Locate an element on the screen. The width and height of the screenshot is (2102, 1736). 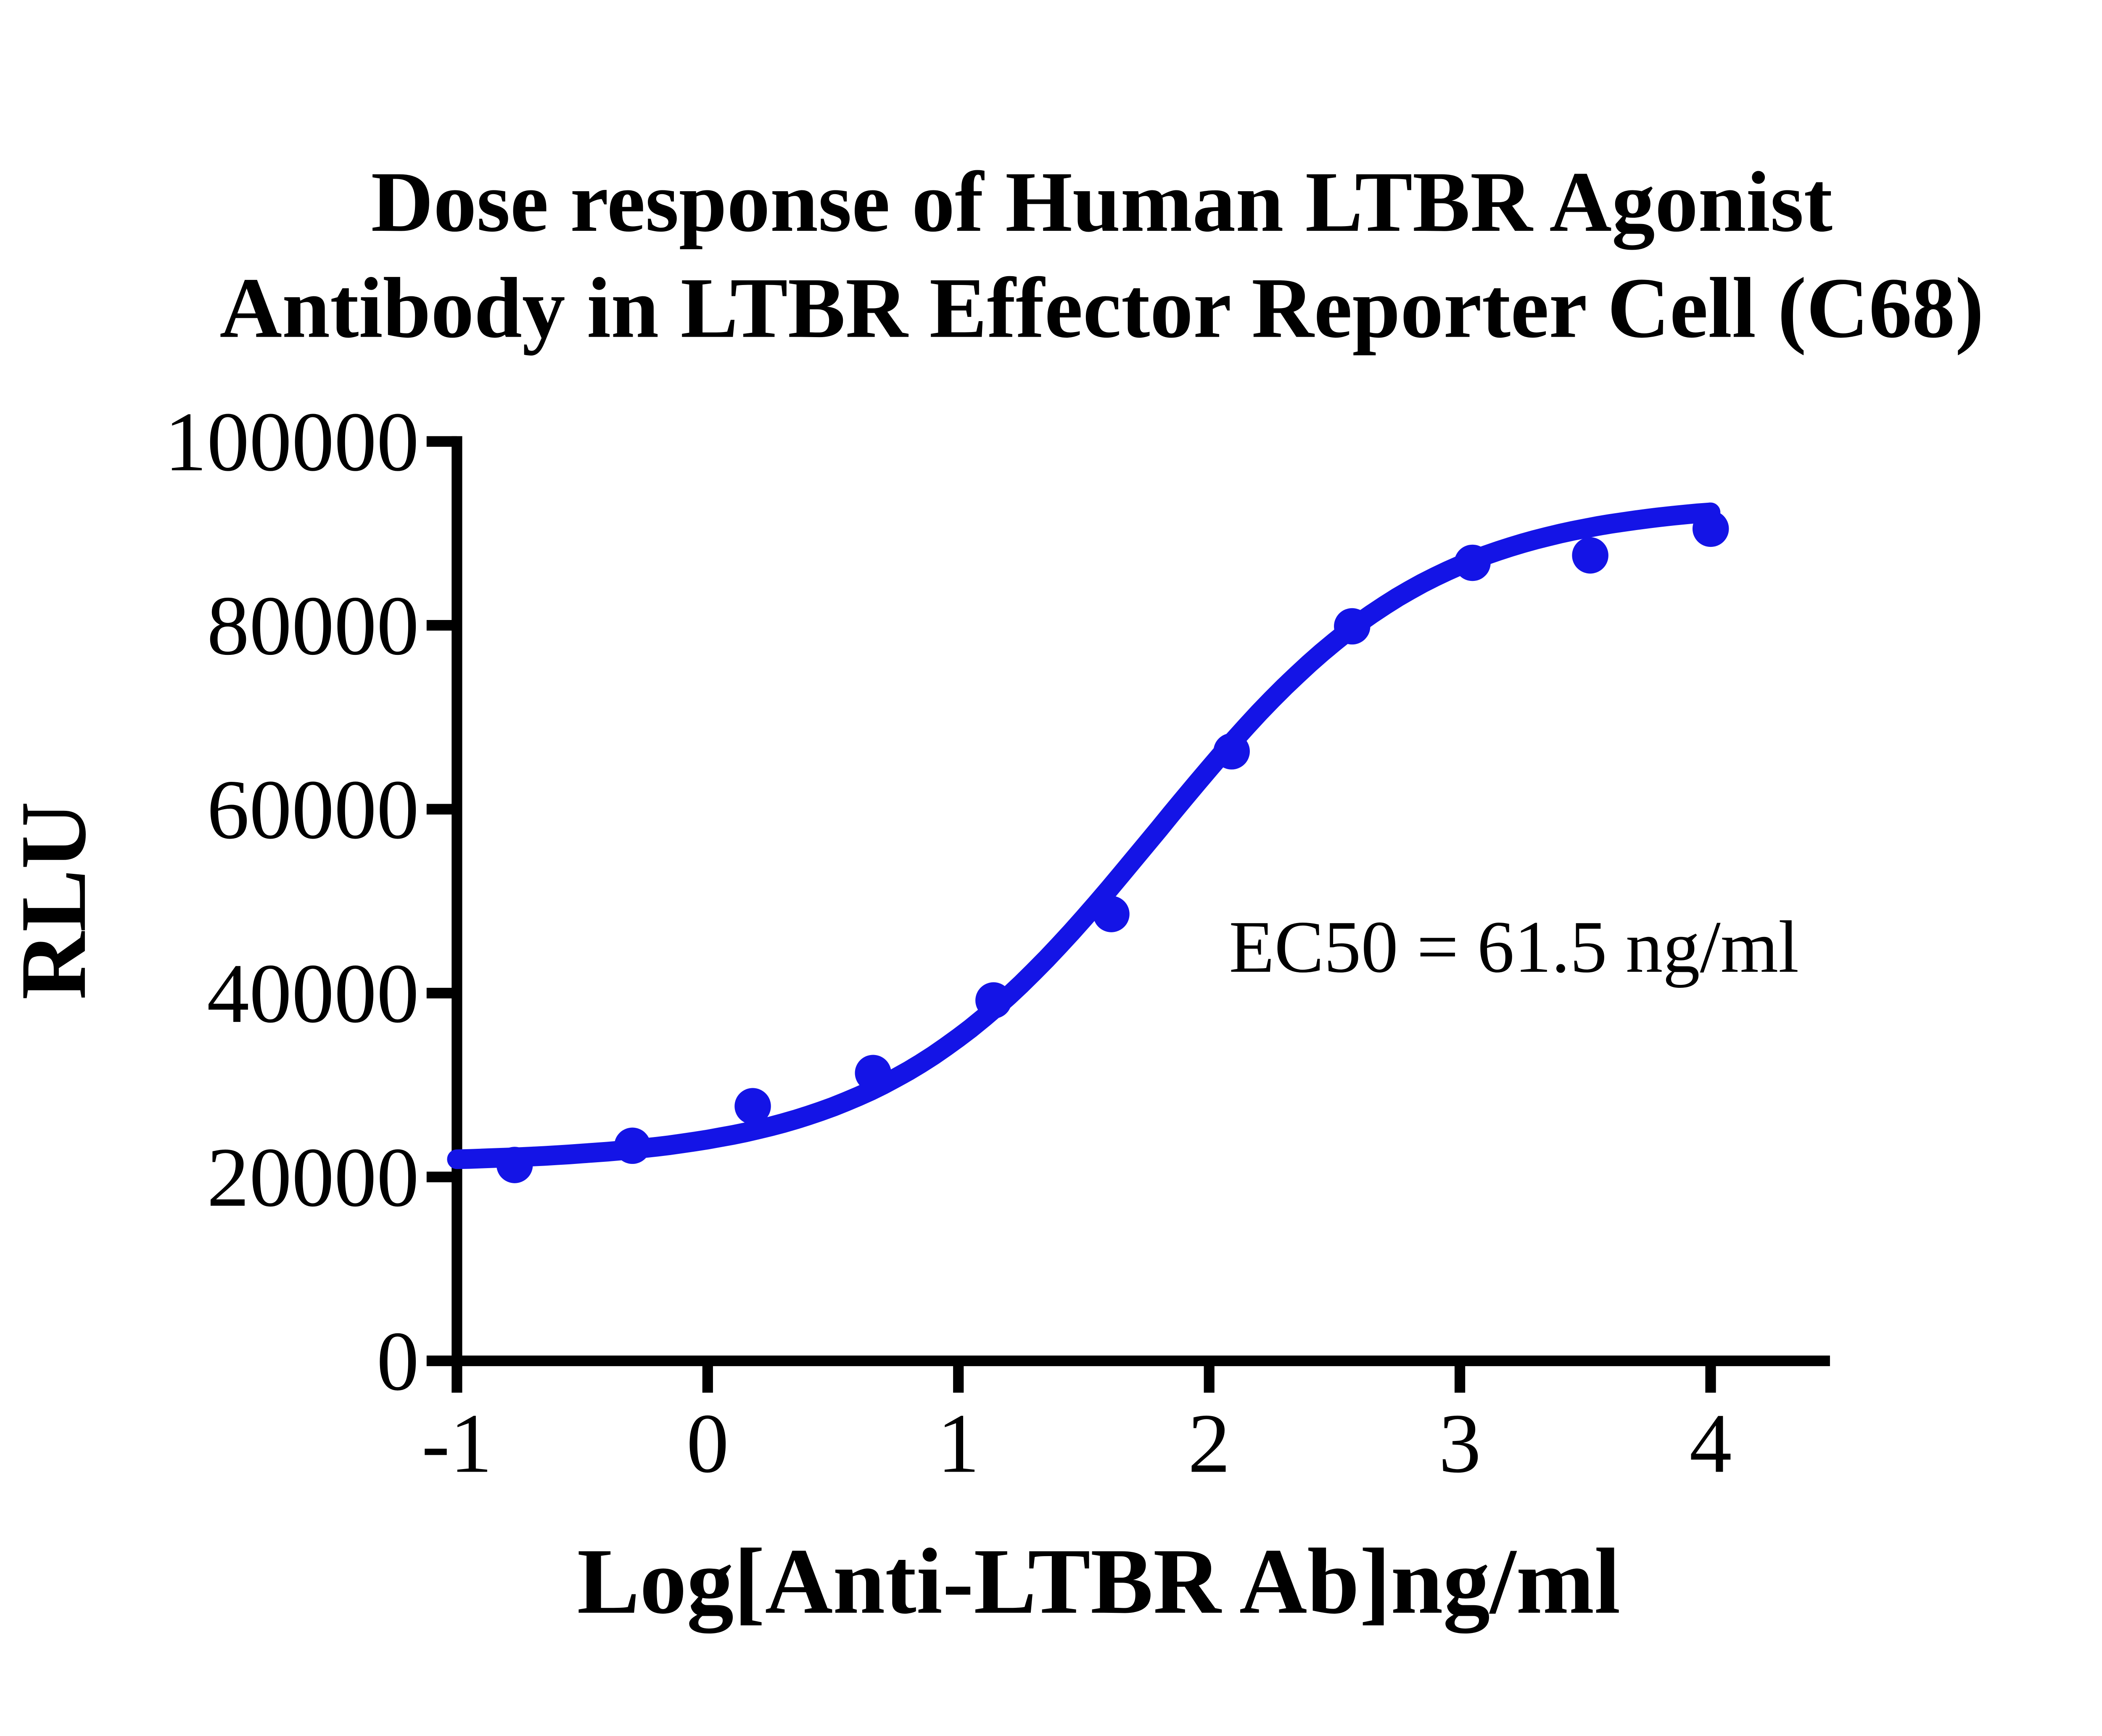
y-tick-label: 100000 is located at coordinates (291, 442).